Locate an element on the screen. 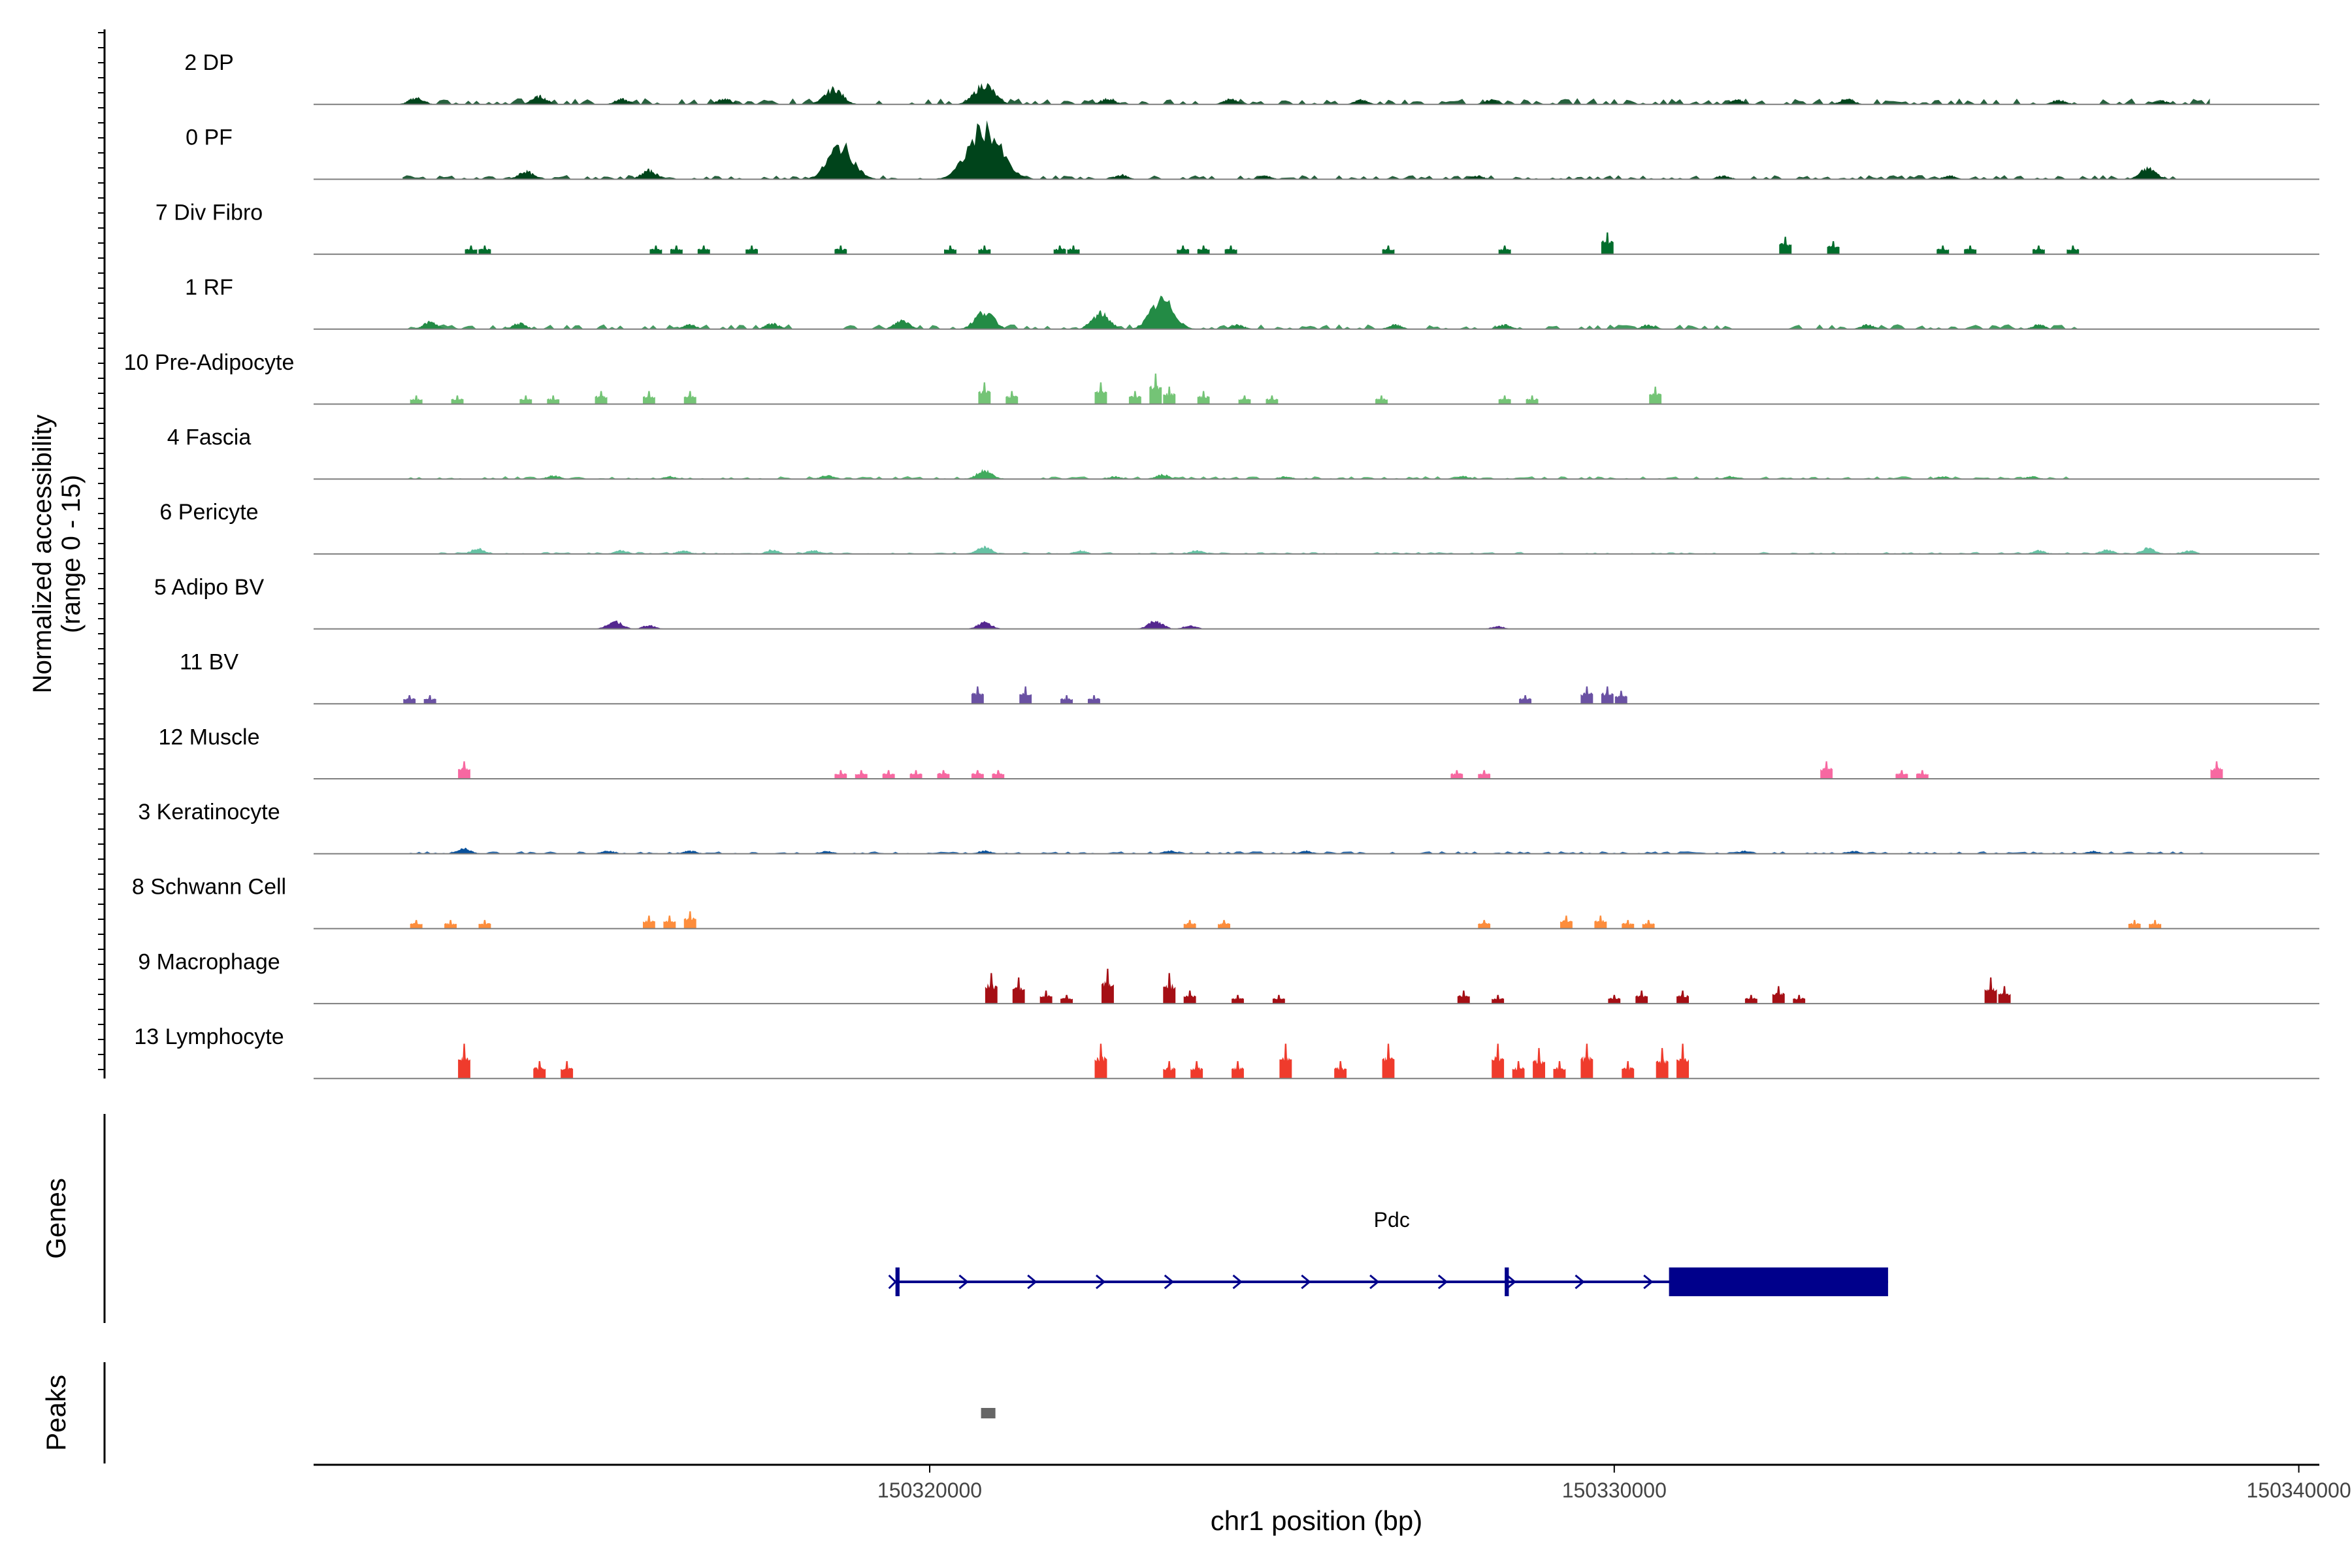 Image resolution: width=2352 pixels, height=1568 pixels. peak-region is located at coordinates (988, 1413).